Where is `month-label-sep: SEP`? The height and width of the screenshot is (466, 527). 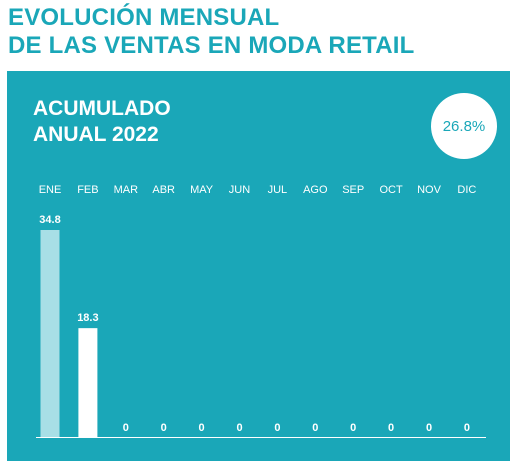 month-label-sep: SEP is located at coordinates (353, 190).